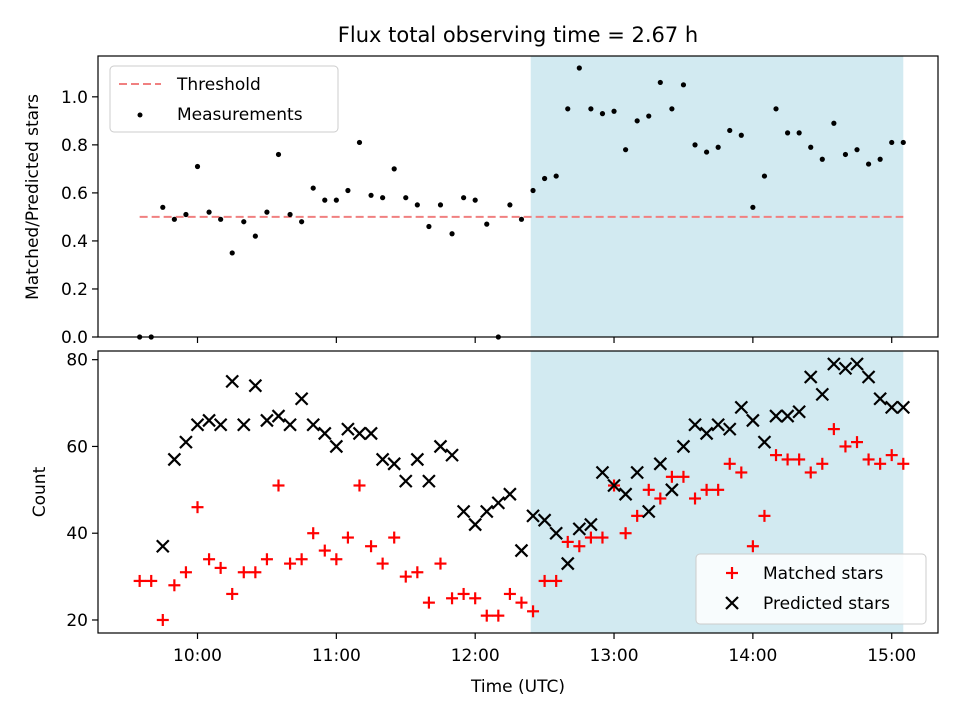 The height and width of the screenshot is (724, 960). I want to click on bottom-legend-box, so click(811, 589).